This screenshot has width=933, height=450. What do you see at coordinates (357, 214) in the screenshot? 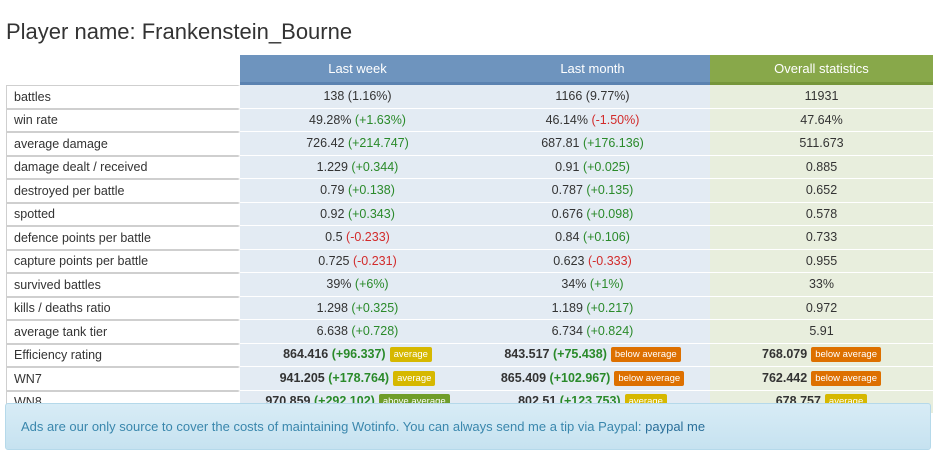
I see `cell-last-week: 0.92 (+0.343)` at bounding box center [357, 214].